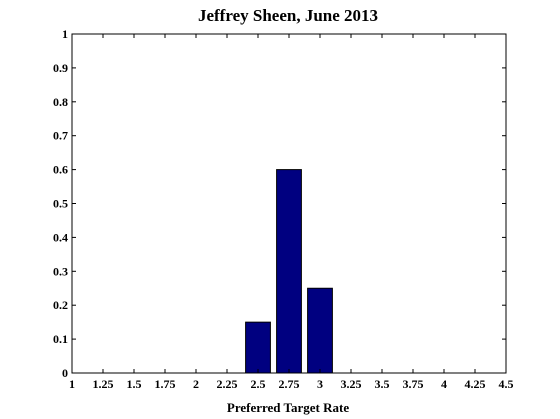  Describe the element at coordinates (288, 407) in the screenshot. I see `x-axis-label: Preferred Target Rate` at that location.